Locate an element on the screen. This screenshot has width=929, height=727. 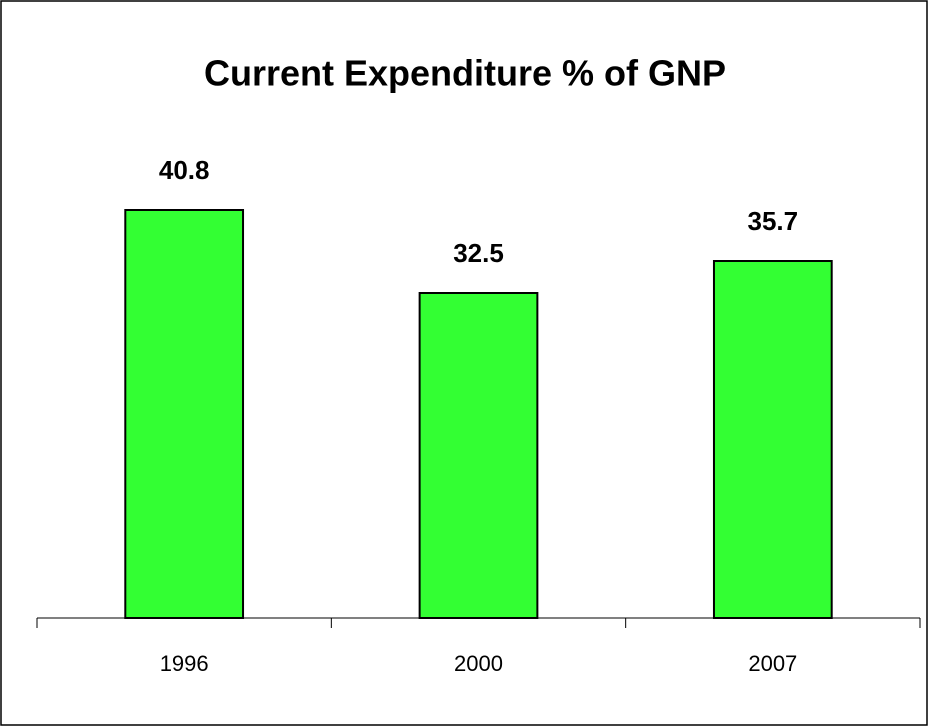
x-tick-label: 2007 is located at coordinates (772, 663).